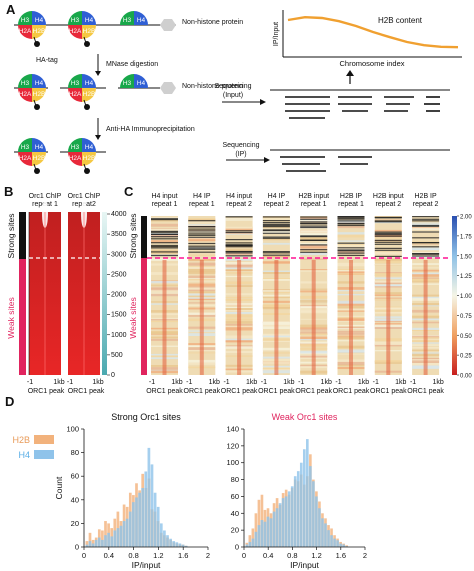 The width and height of the screenshot is (474, 571). What do you see at coordinates (133, 236) in the screenshot?
I see `strong-sites-label-c: Strong sites` at bounding box center [133, 236].